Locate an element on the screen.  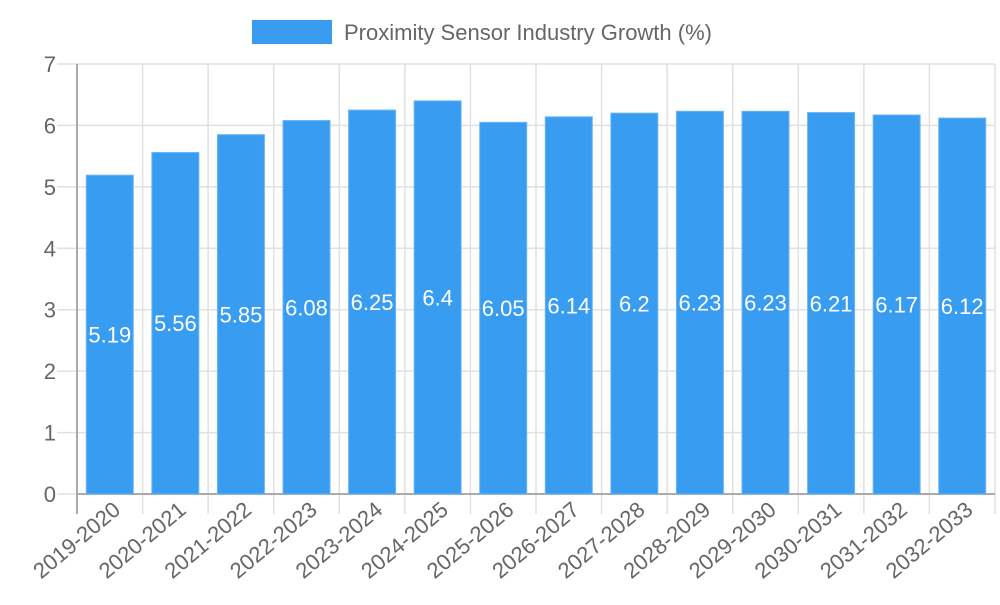
data-label: 6.4 is located at coordinates (437, 297).